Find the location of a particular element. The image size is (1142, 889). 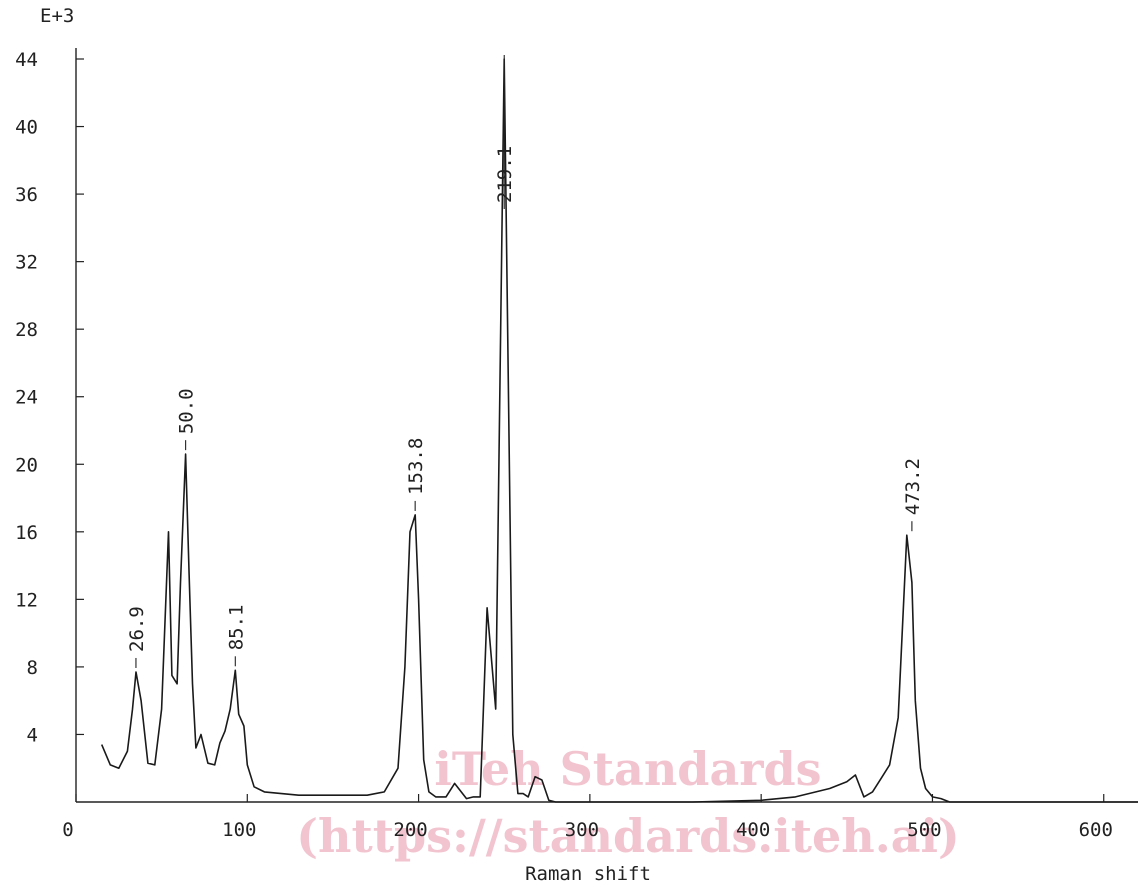

watermark-line1: iTeh Standards is located at coordinates (627, 769).